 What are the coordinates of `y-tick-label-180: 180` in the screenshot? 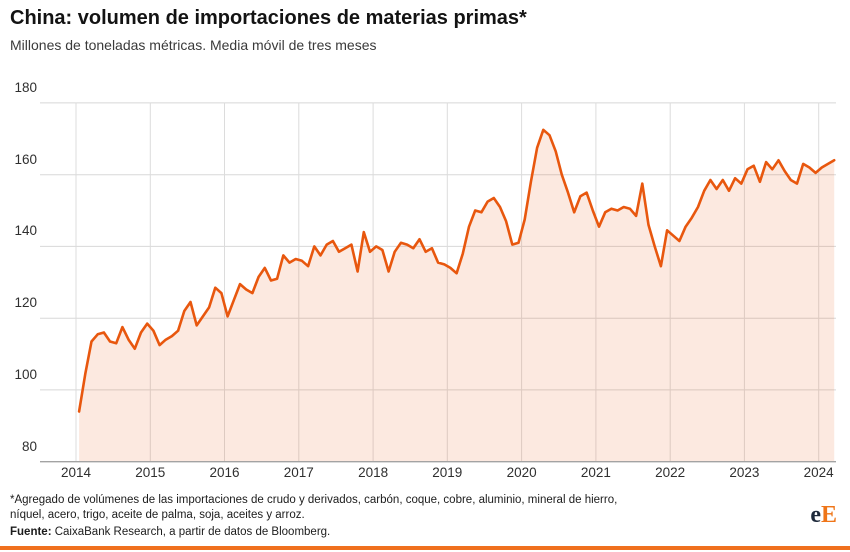 It's located at (25, 87).